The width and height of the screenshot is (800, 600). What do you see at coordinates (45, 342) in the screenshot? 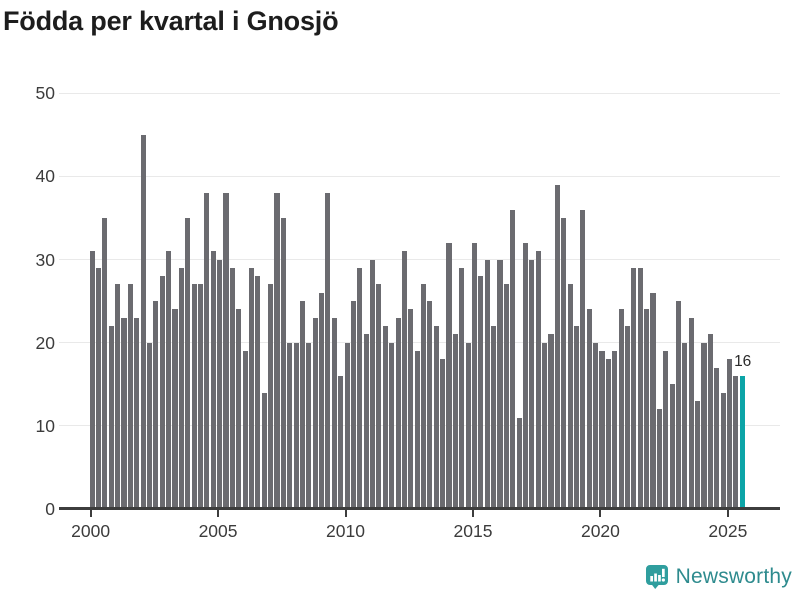
I see `y-tick-label: 20` at bounding box center [45, 342].